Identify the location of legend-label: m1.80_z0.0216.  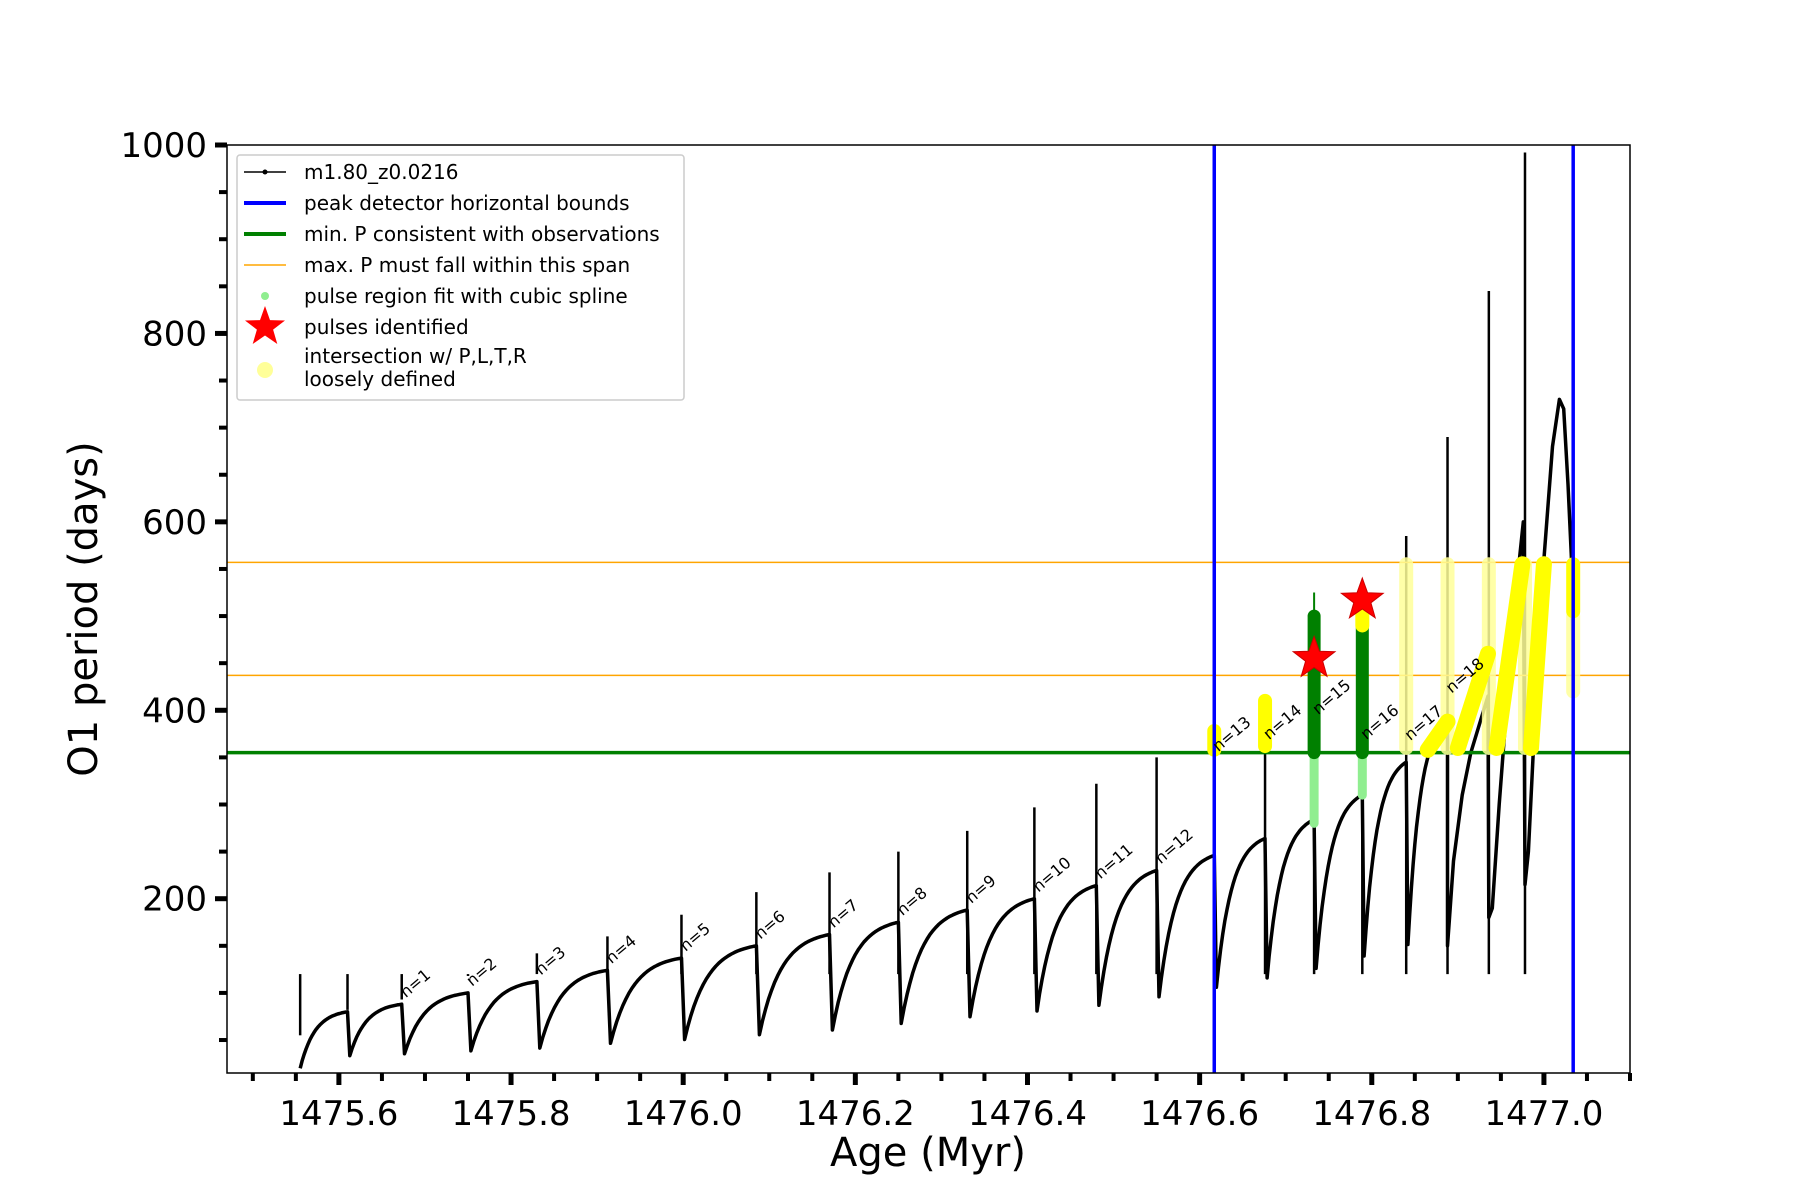
(381, 172).